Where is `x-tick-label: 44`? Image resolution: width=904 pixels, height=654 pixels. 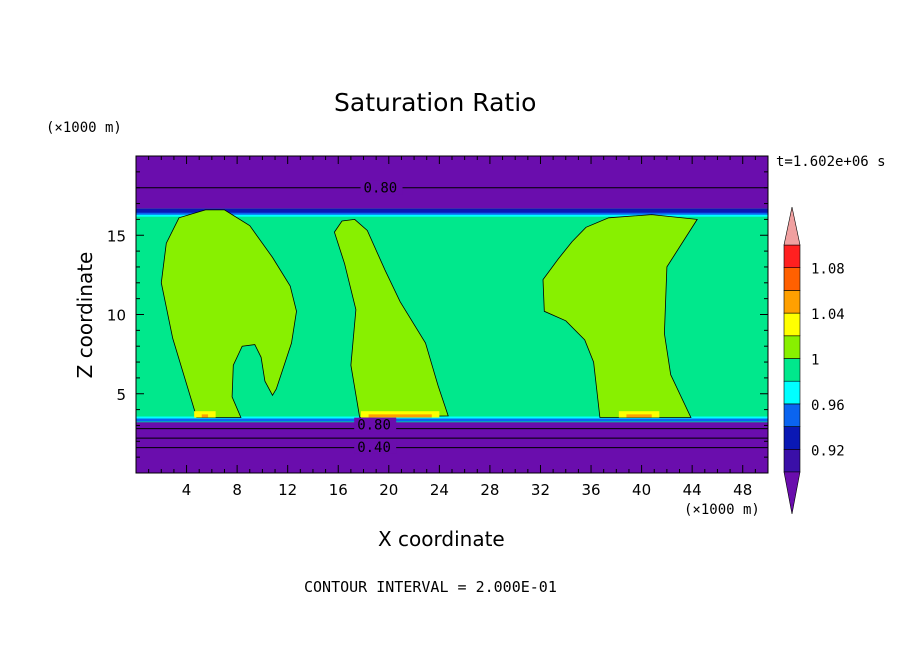
x-tick-label: 44 is located at coordinates (692, 490).